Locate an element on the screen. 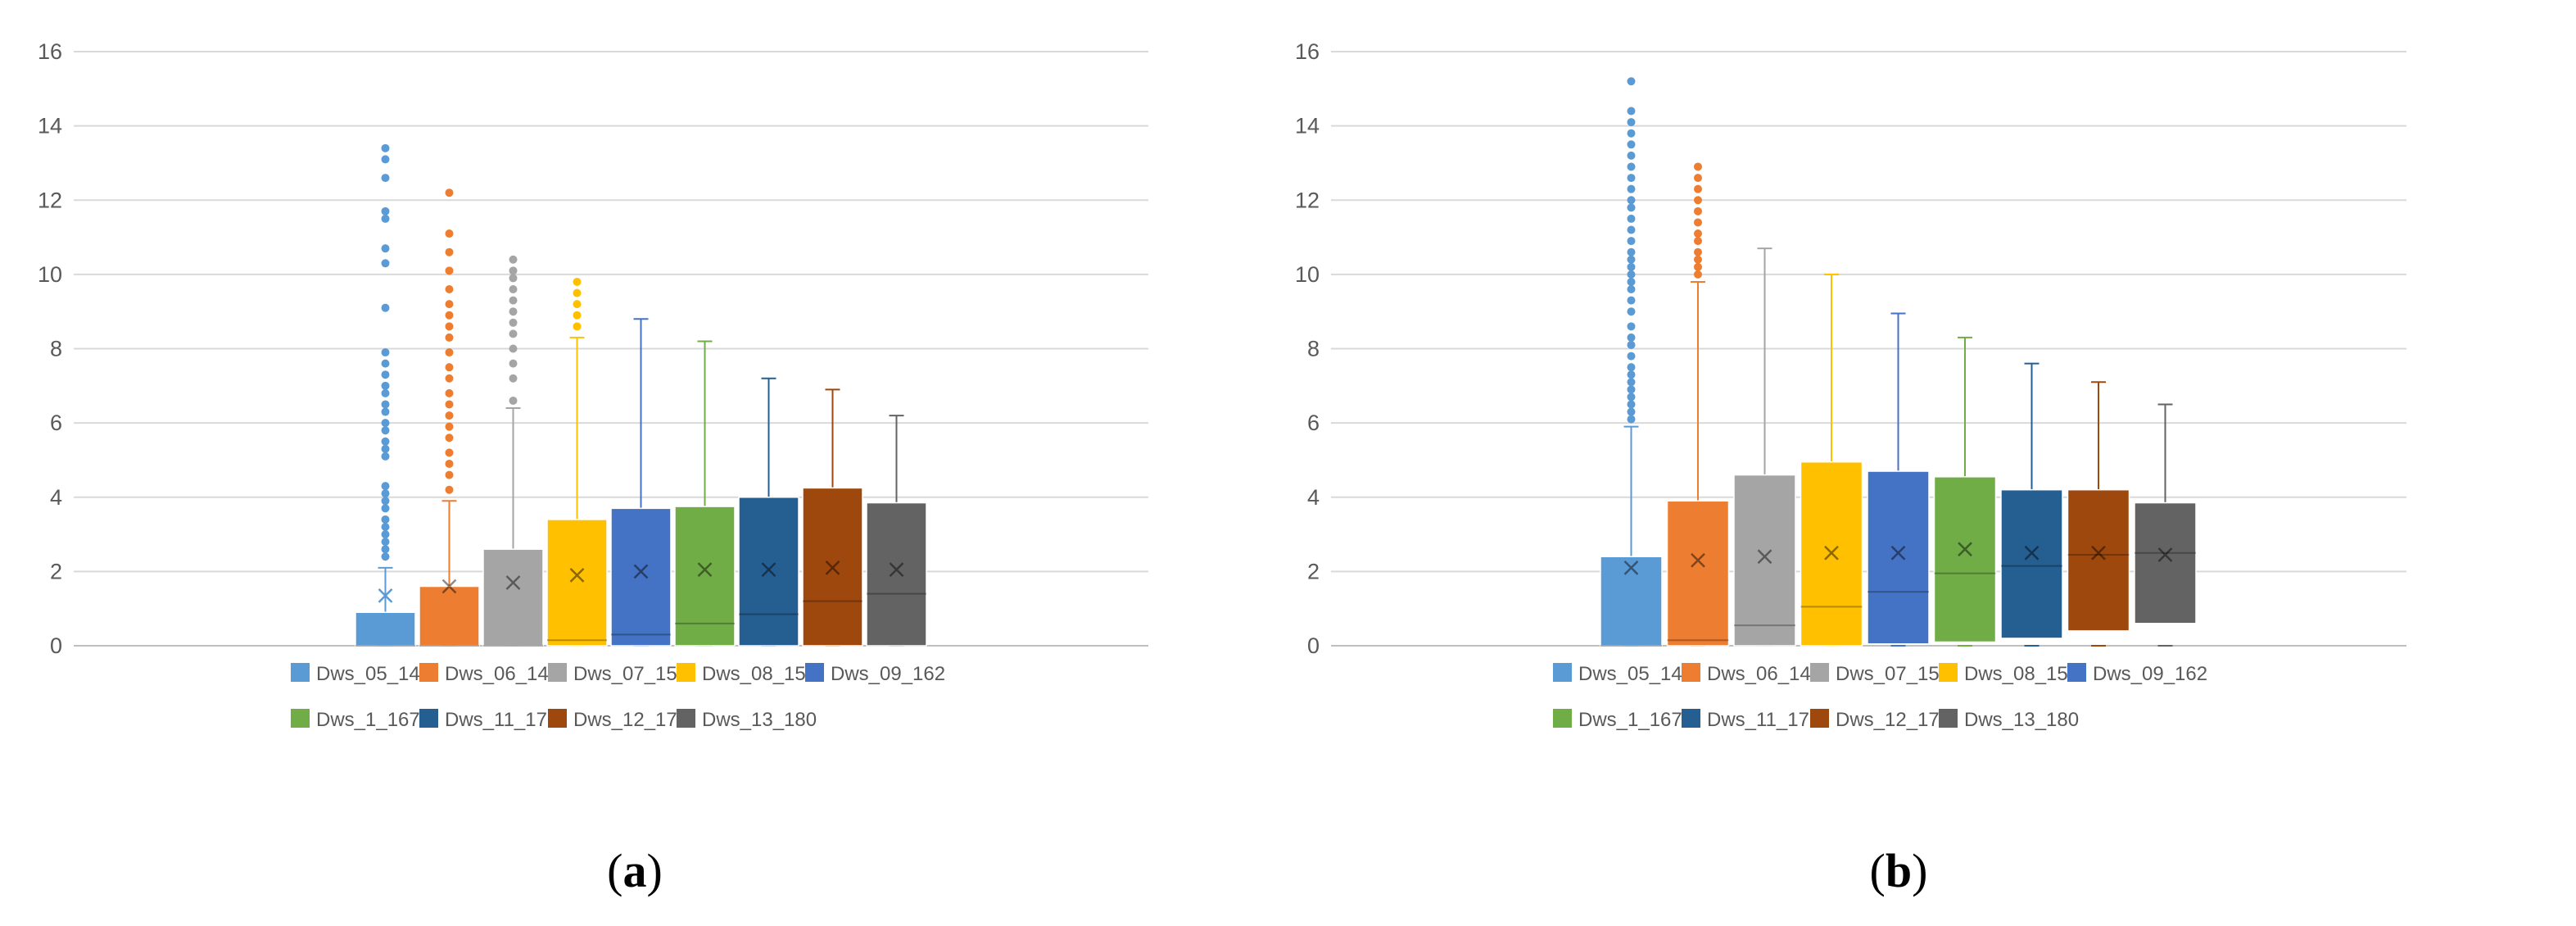 Image resolution: width=2576 pixels, height=926 pixels. legend-item-Dws_12_176: Dws_12_176 is located at coordinates (1880, 720).